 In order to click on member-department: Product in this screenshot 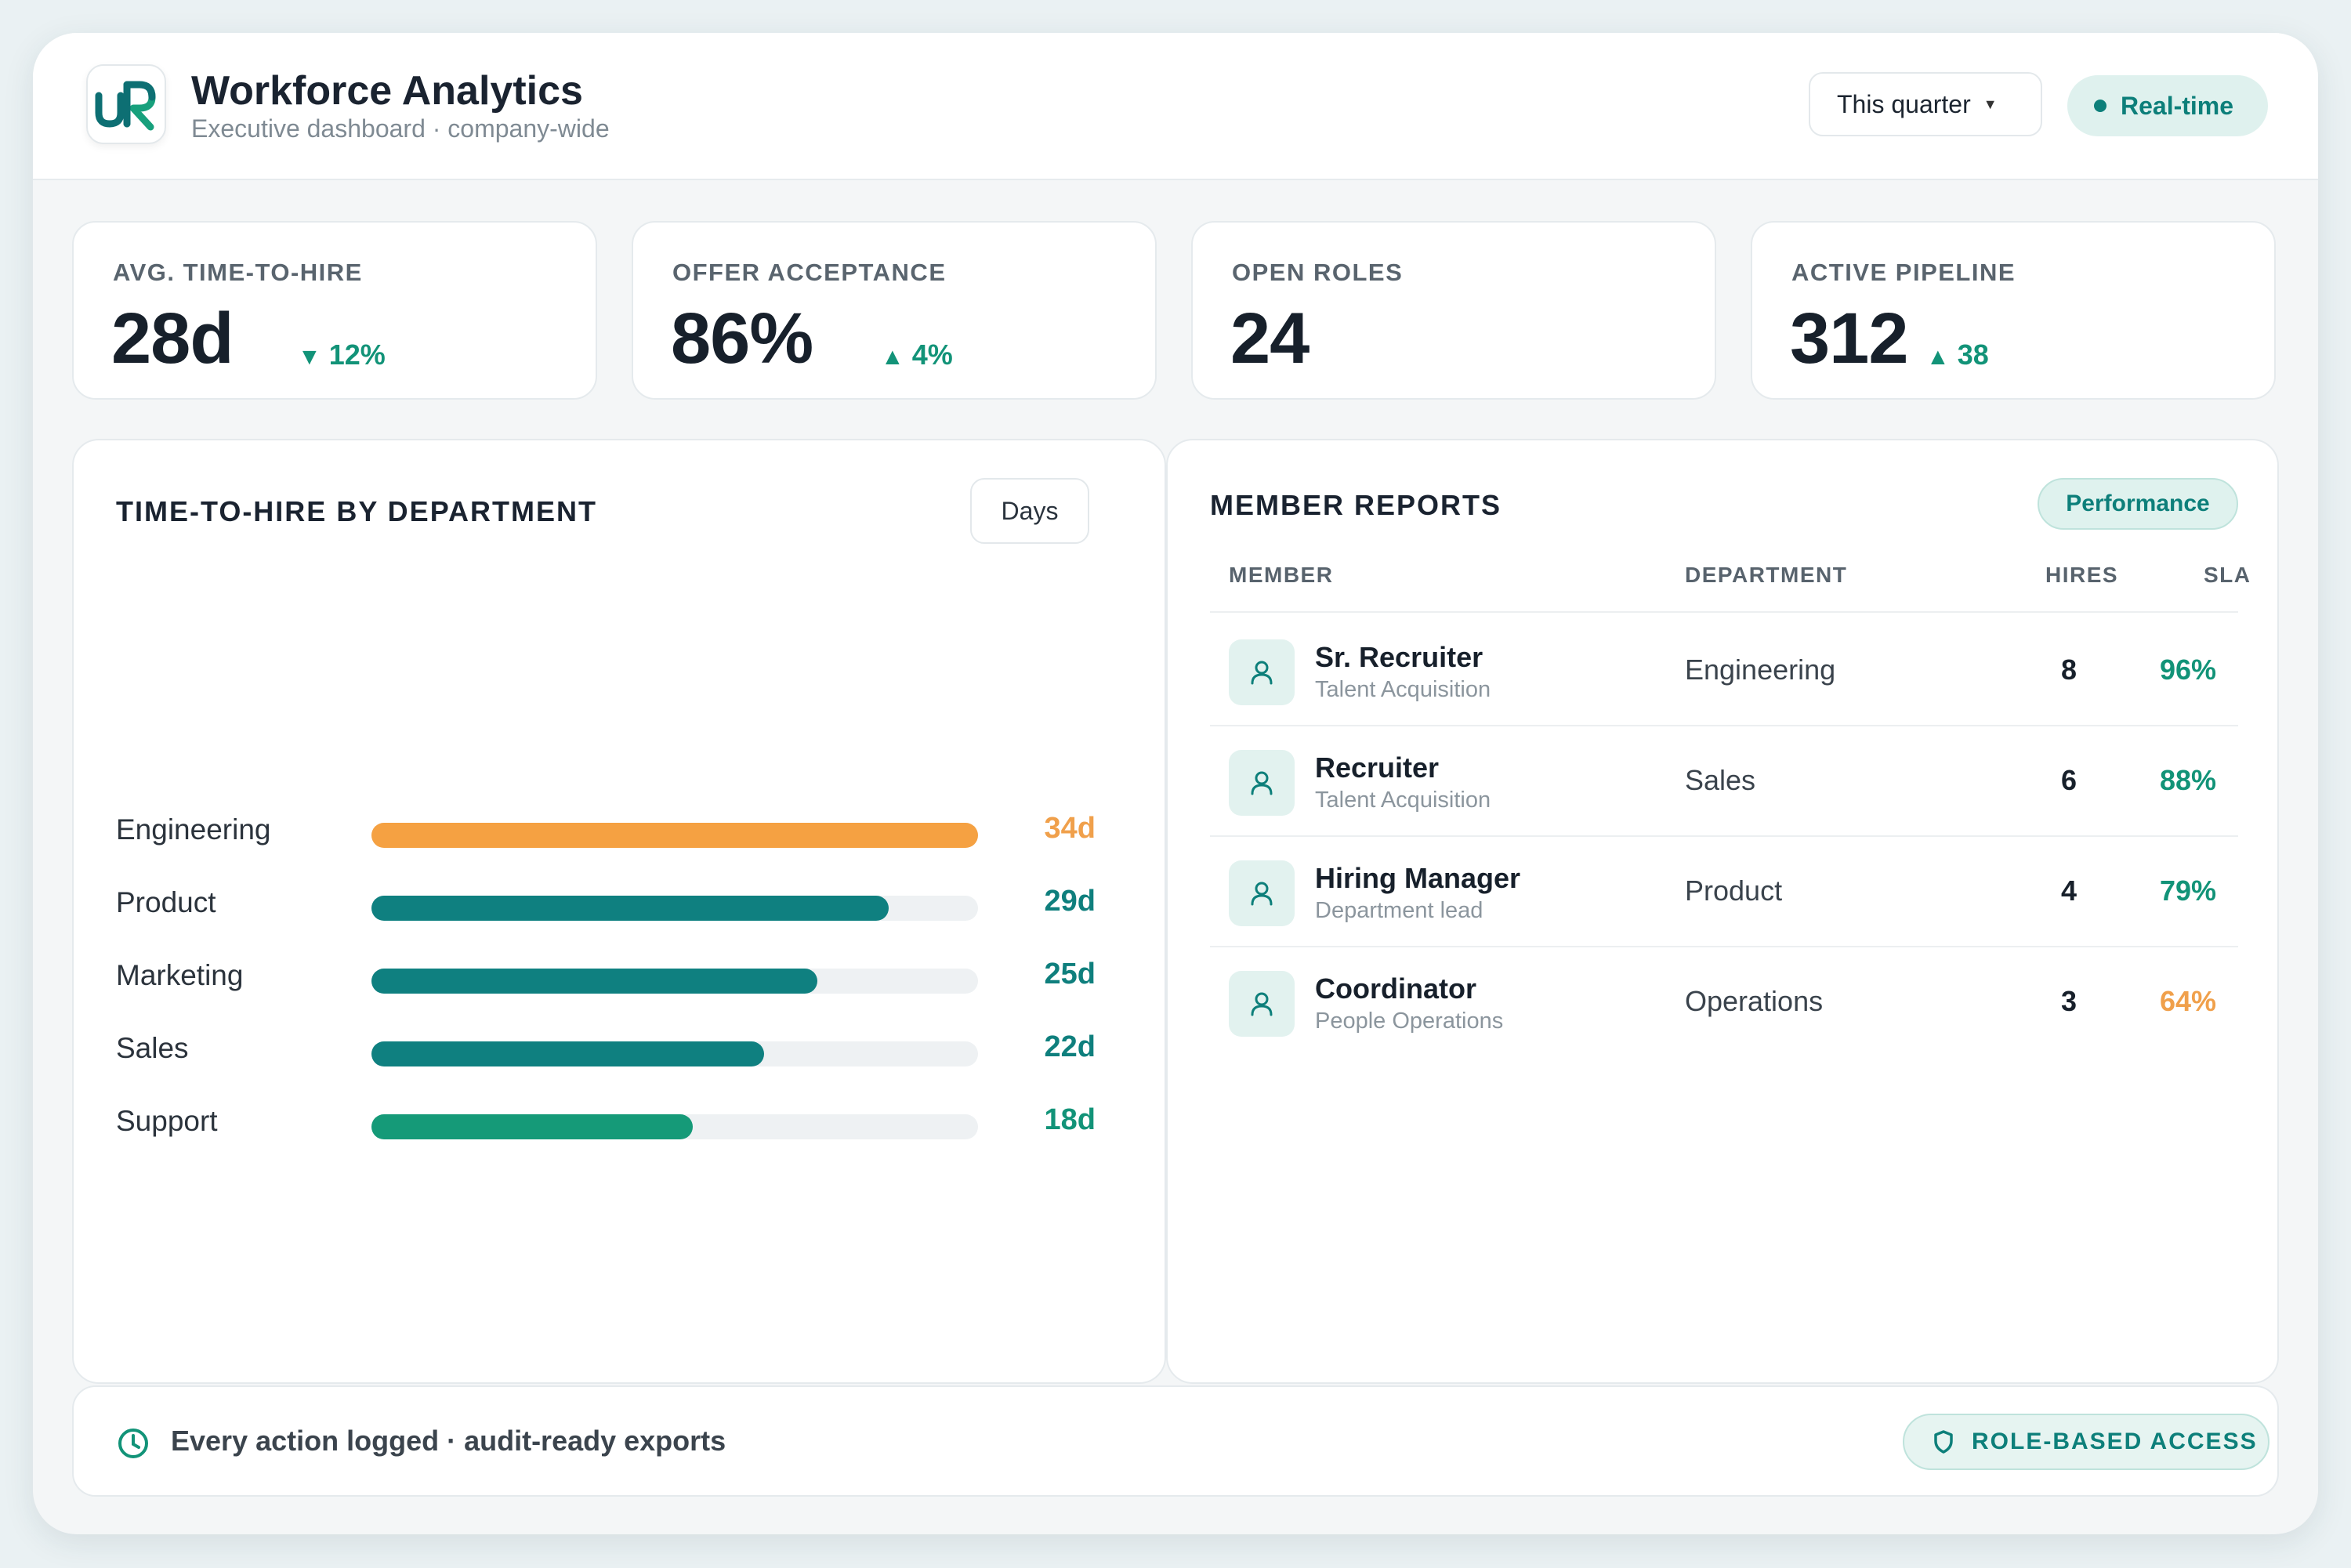, I will do `click(1734, 891)`.